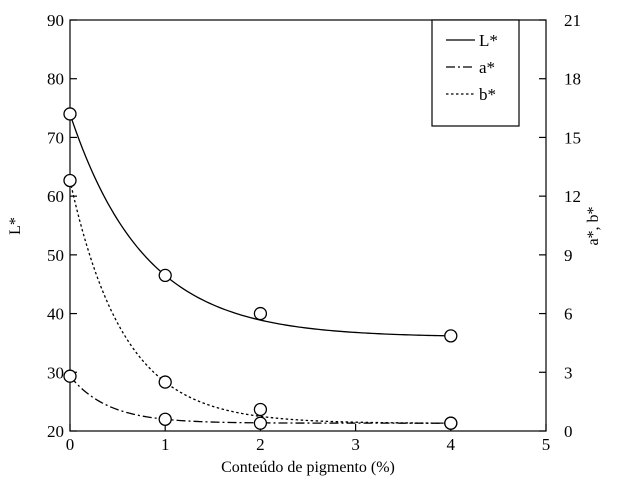 The width and height of the screenshot is (617, 482). I want to click on legend-label-1: a*, so click(487, 67).